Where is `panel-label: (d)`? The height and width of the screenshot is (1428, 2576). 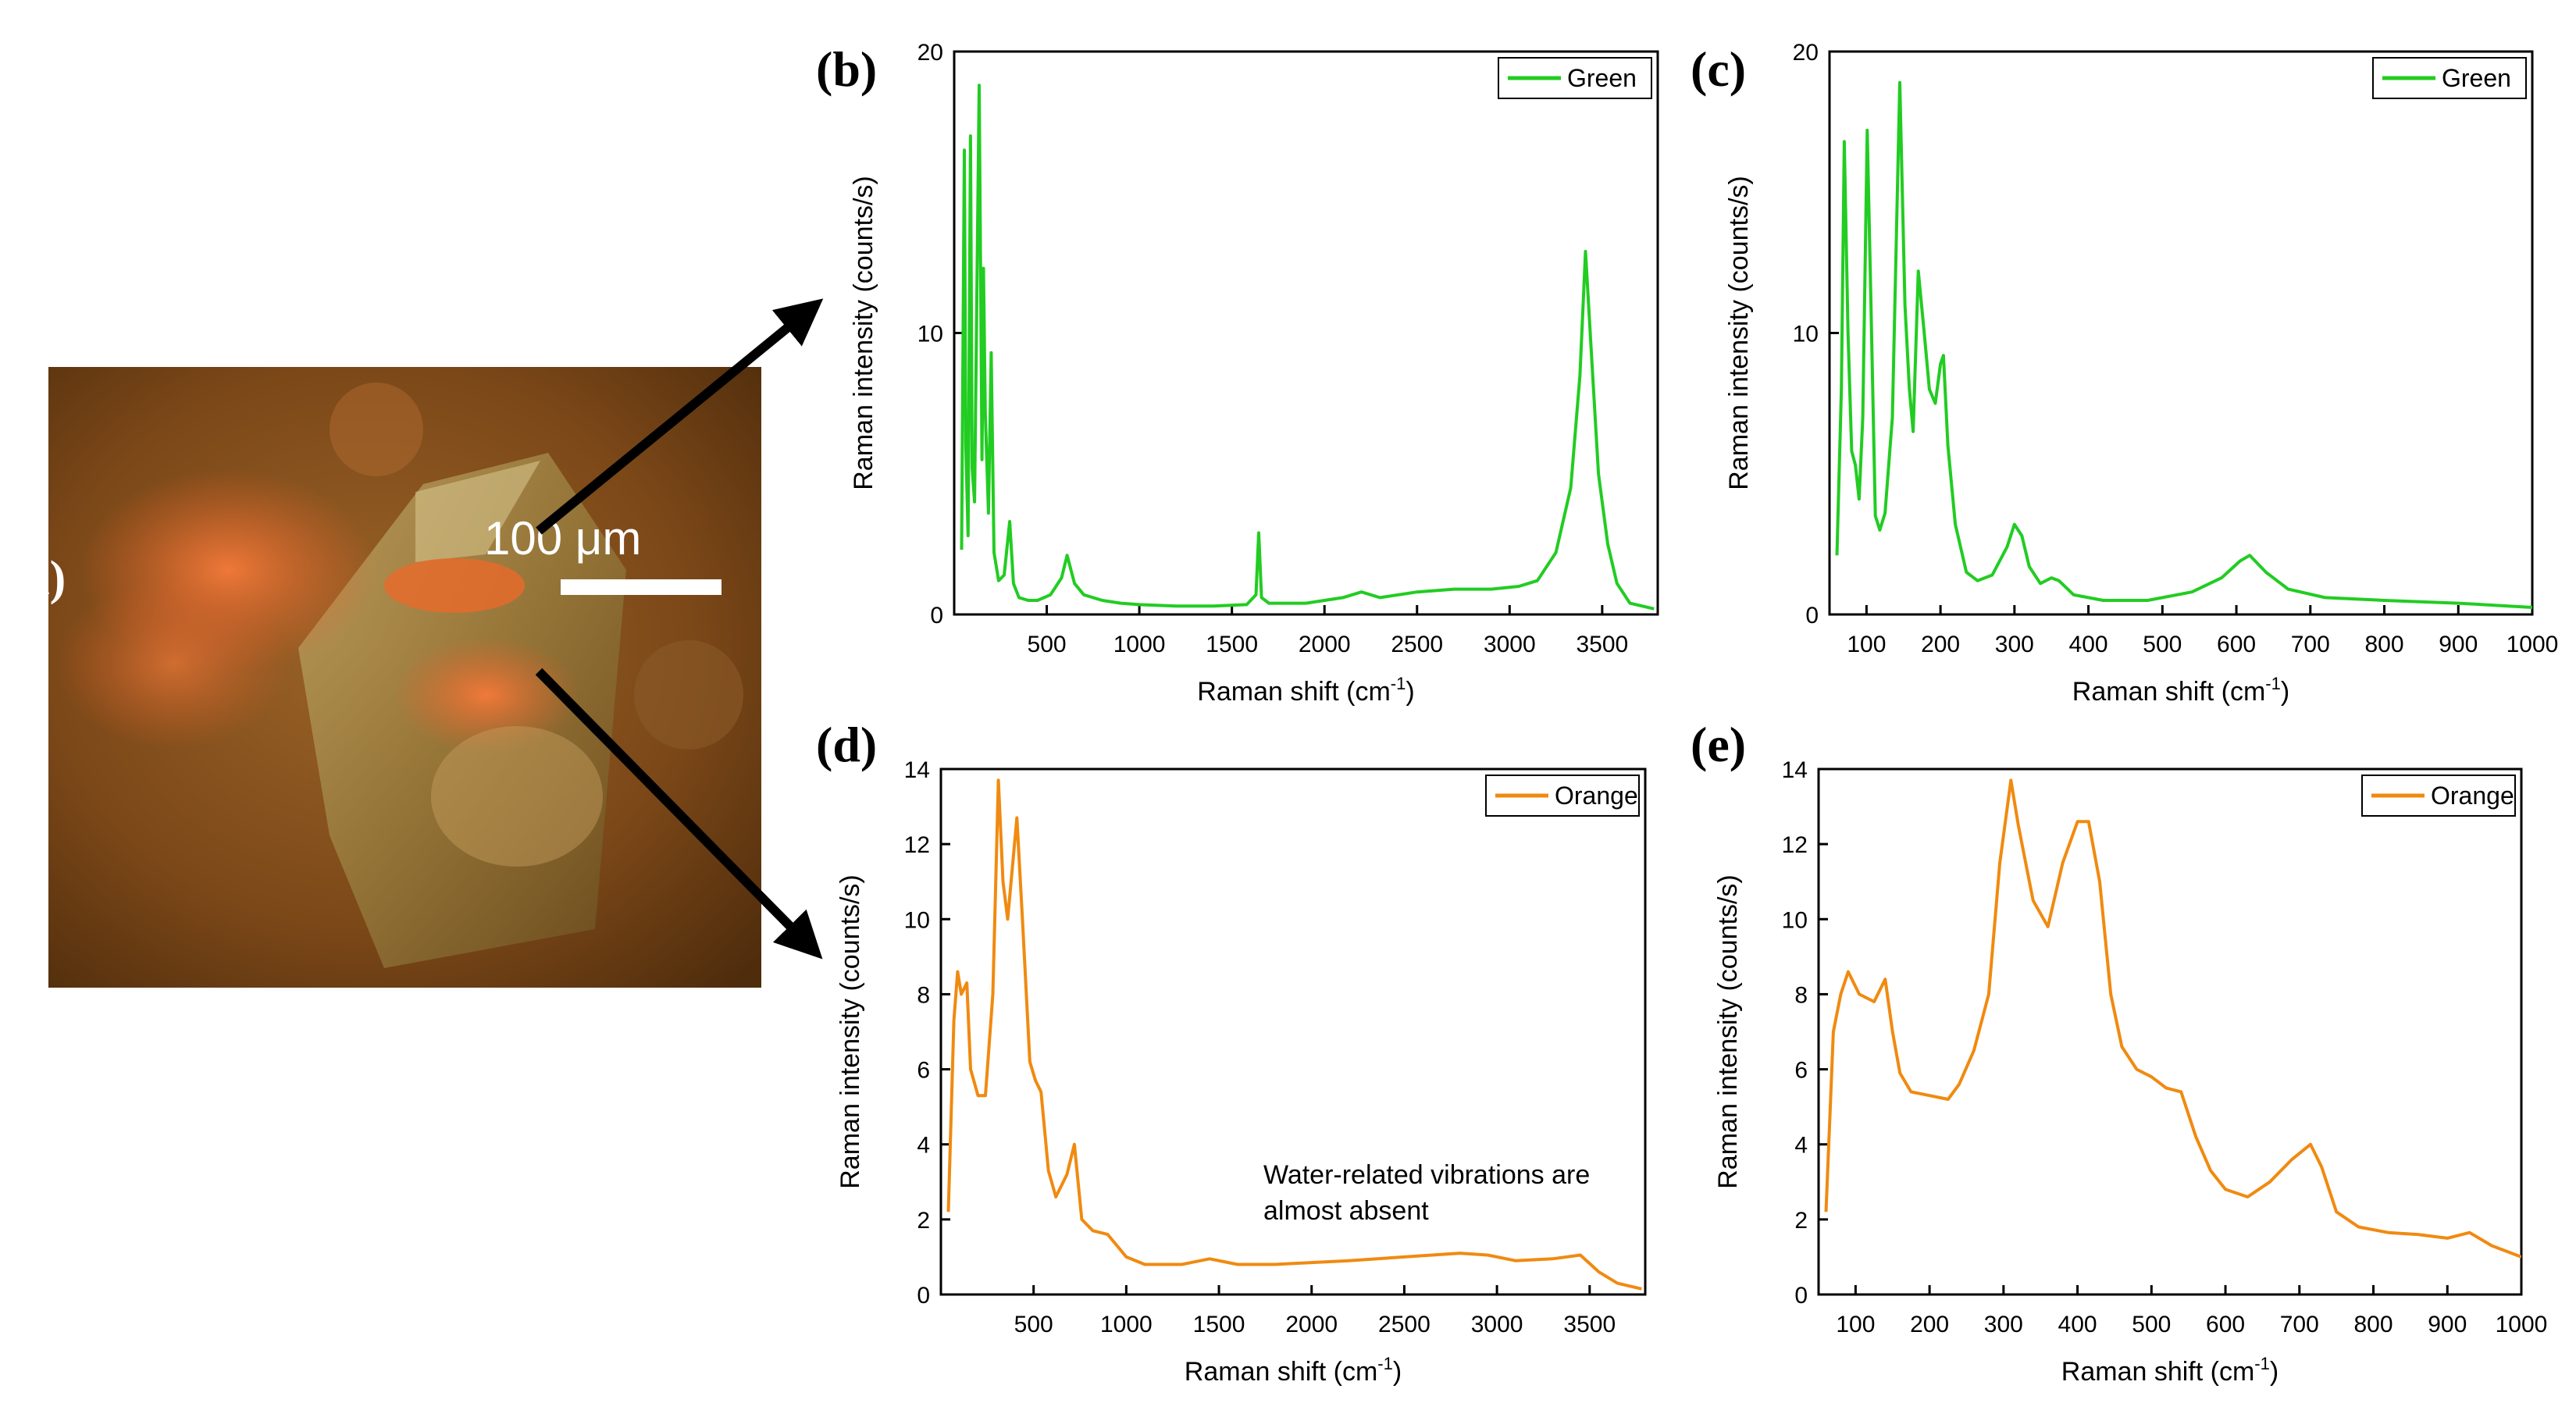
panel-label: (d) is located at coordinates (846, 744).